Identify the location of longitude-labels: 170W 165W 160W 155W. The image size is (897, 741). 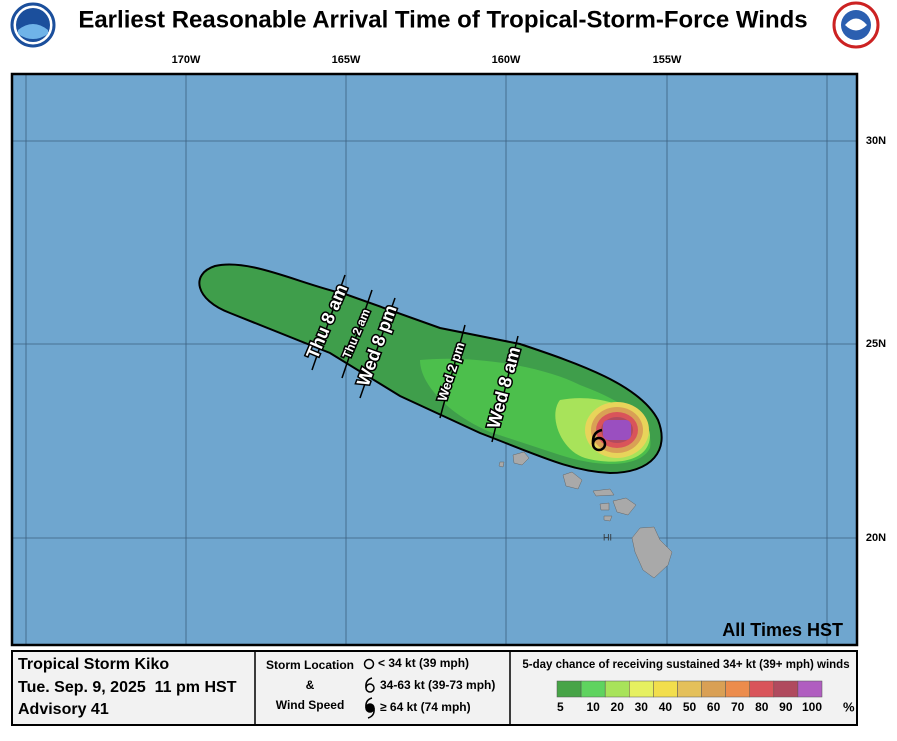
(427, 60).